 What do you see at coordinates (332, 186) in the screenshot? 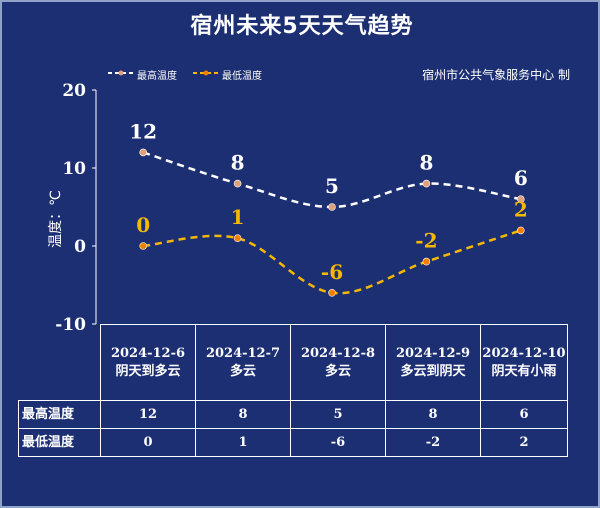
I see `series-high-data-label: 5` at bounding box center [332, 186].